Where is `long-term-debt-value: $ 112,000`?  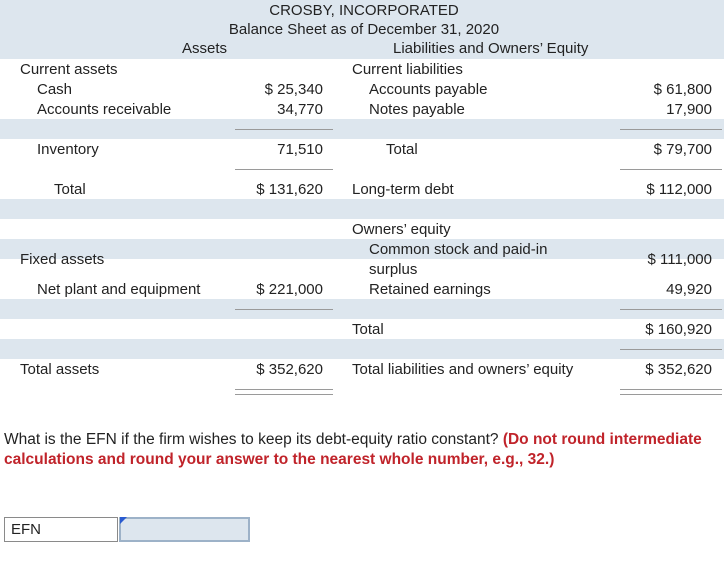 long-term-debt-value: $ 112,000 is located at coordinates (679, 189).